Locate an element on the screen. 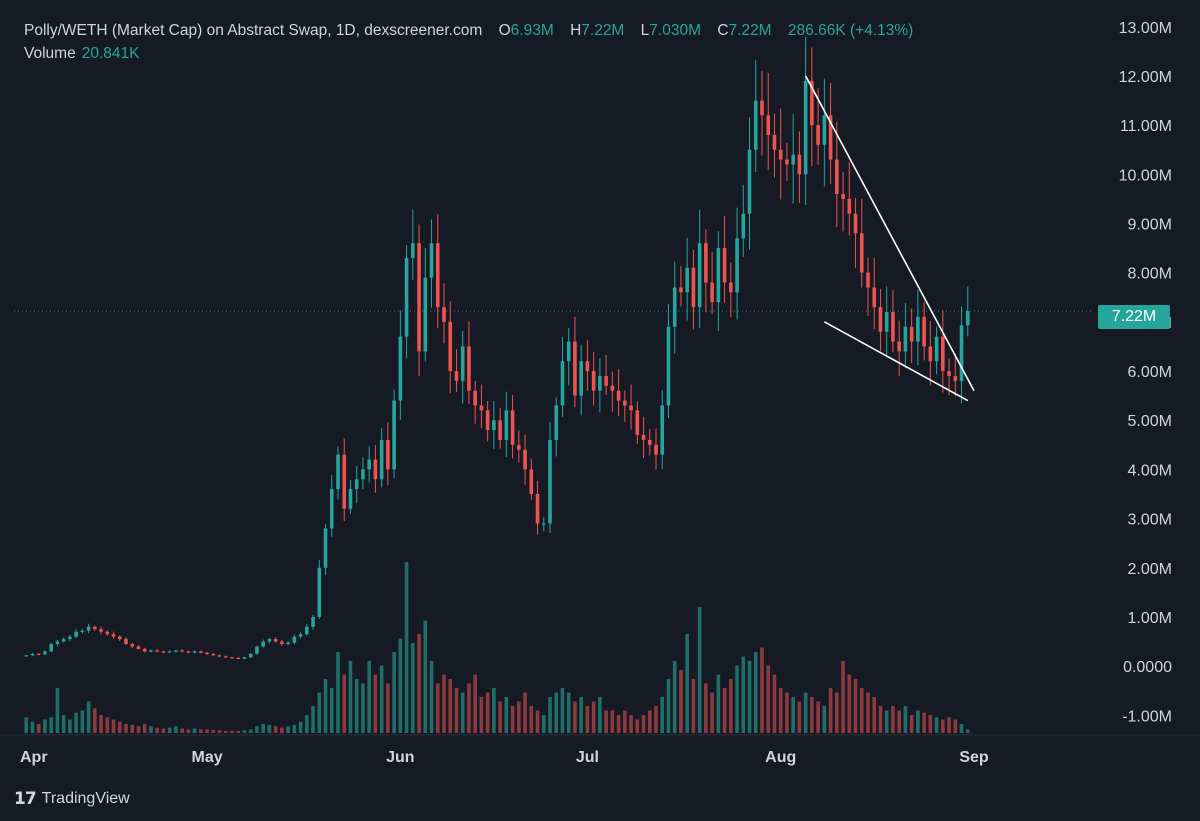 The image size is (1200, 821). low-value: 7.030M is located at coordinates (675, 30).